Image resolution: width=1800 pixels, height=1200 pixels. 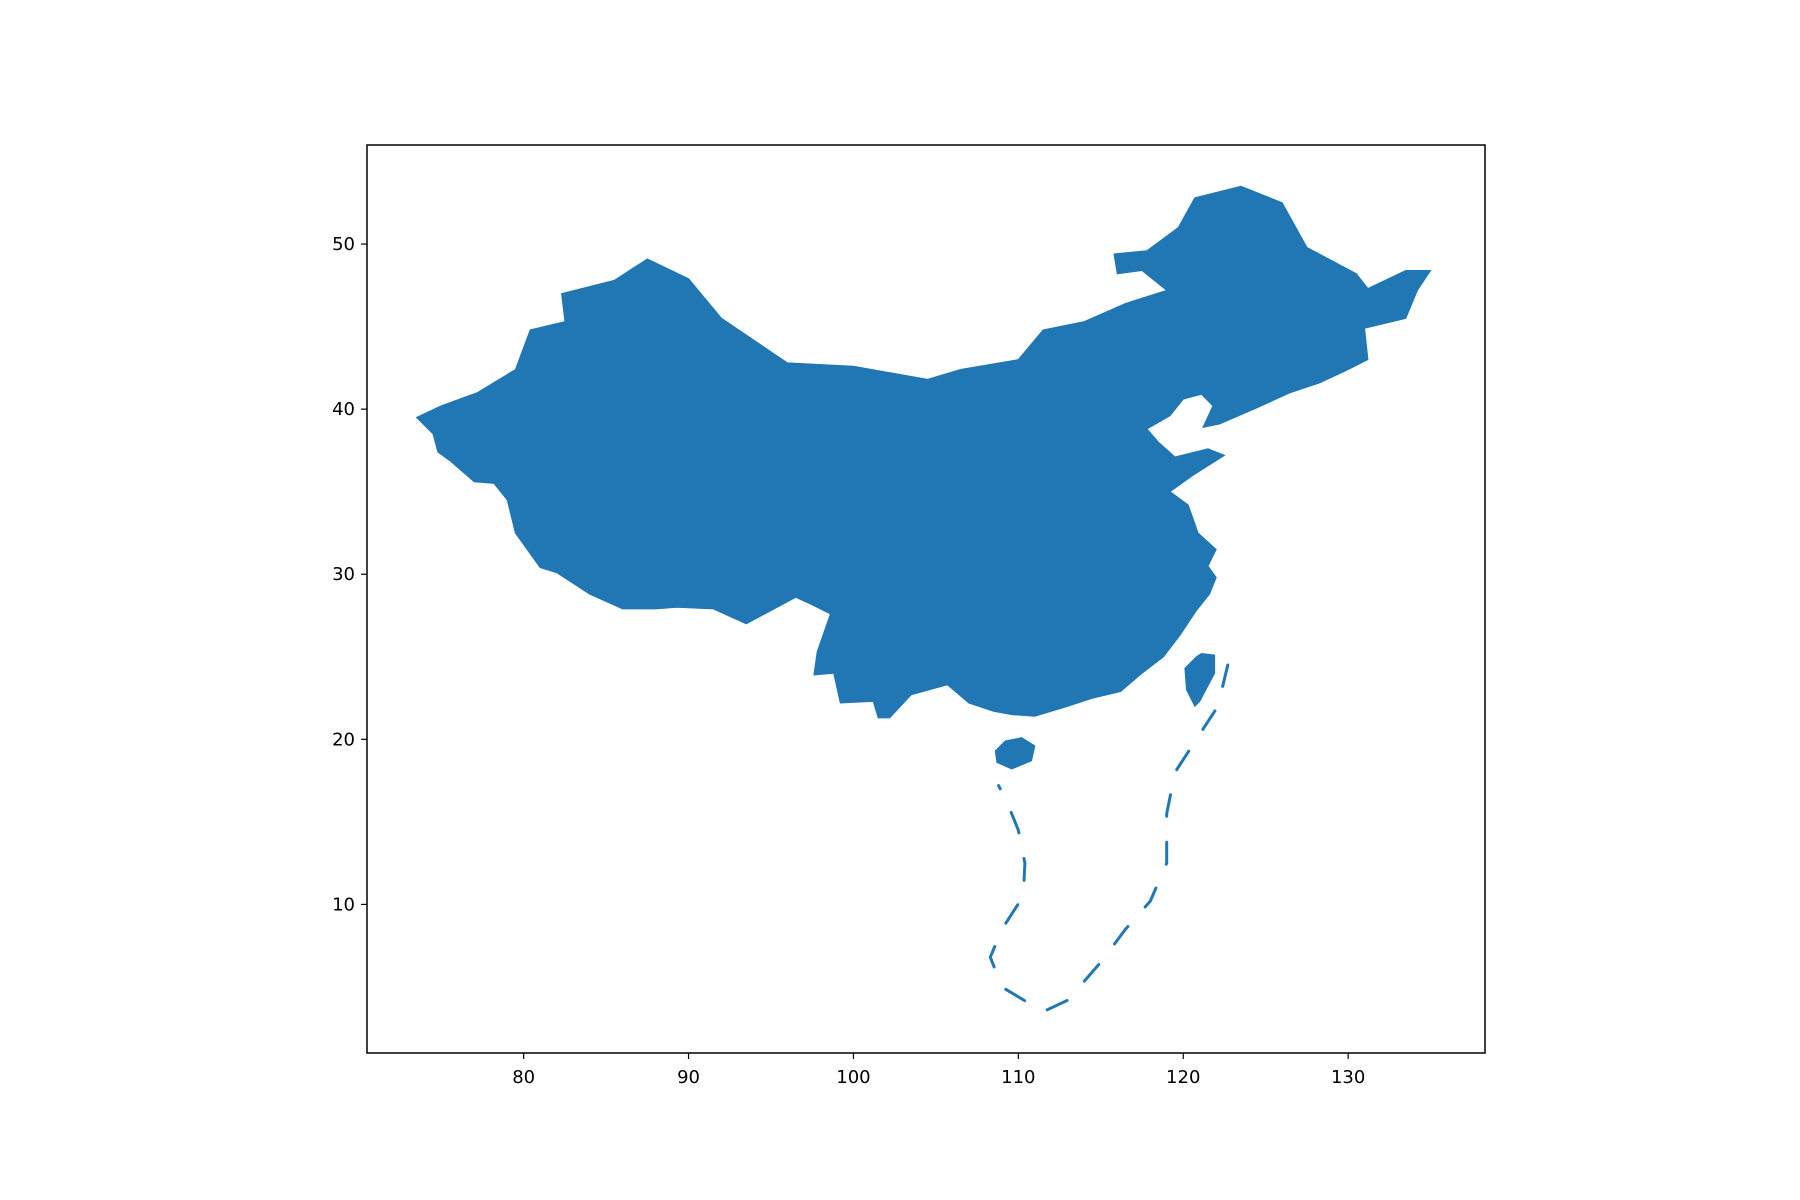 I want to click on y-tick-label: 50, so click(x=343, y=244).